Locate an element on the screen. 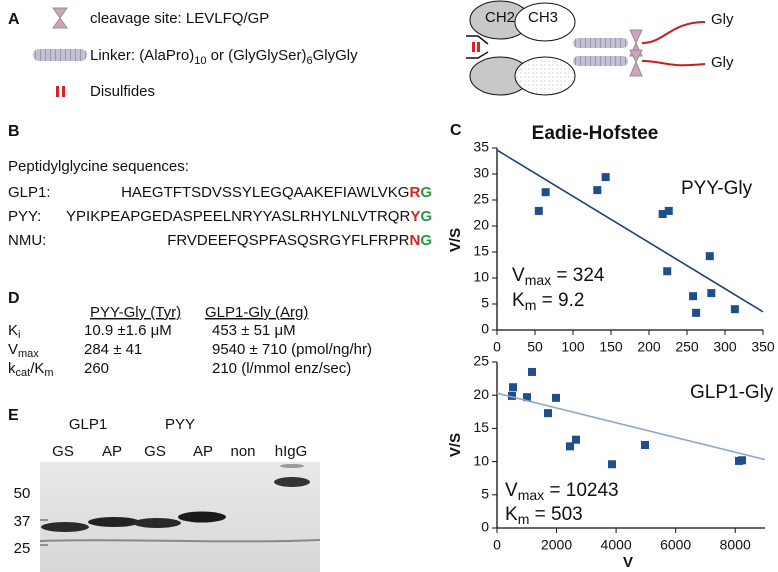 The image size is (778, 572). terminus-label: Gly is located at coordinates (722, 19).